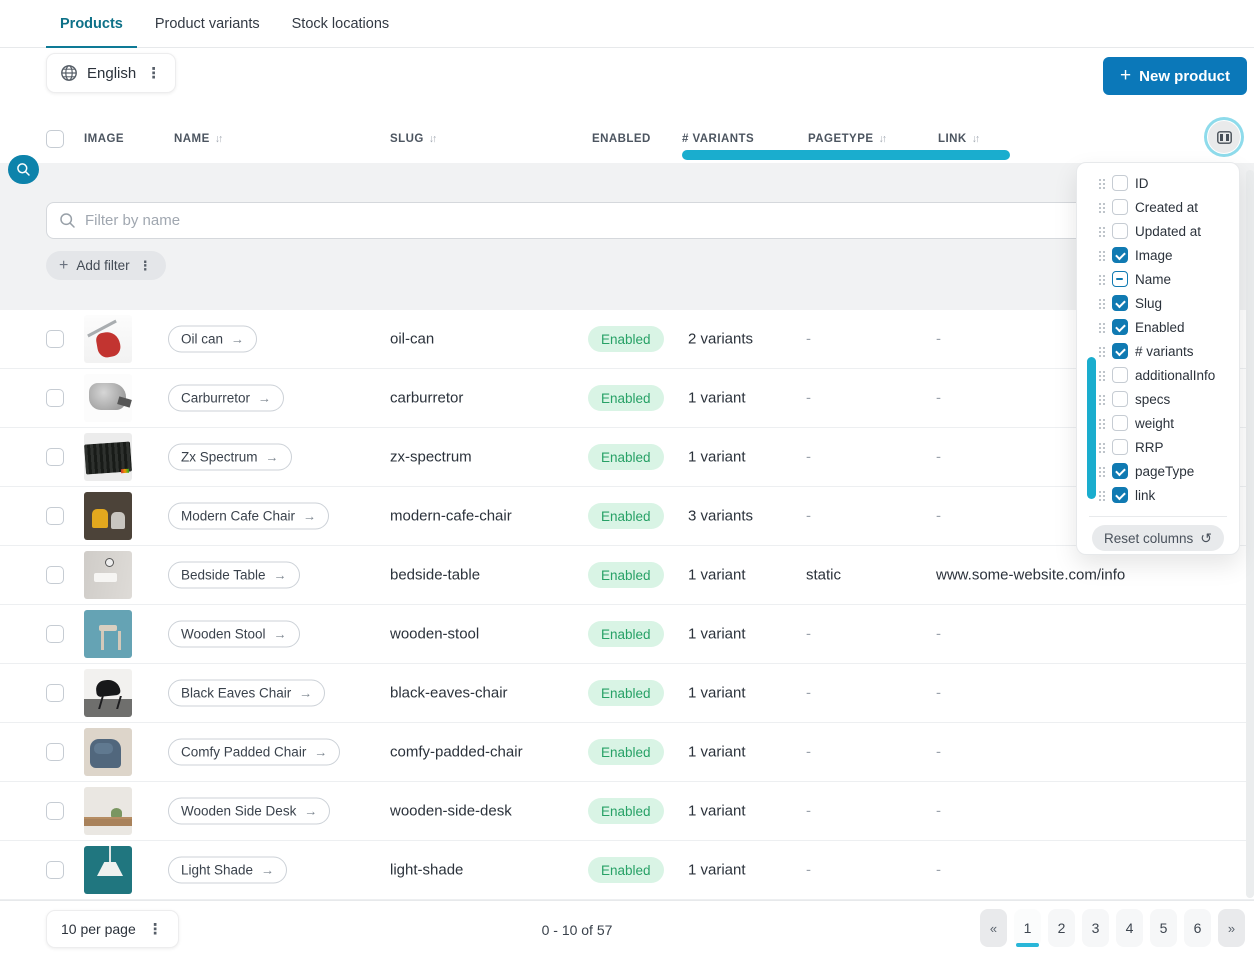 This screenshot has height=970, width=1254. What do you see at coordinates (1231, 928) in the screenshot?
I see `next-page-button: »` at bounding box center [1231, 928].